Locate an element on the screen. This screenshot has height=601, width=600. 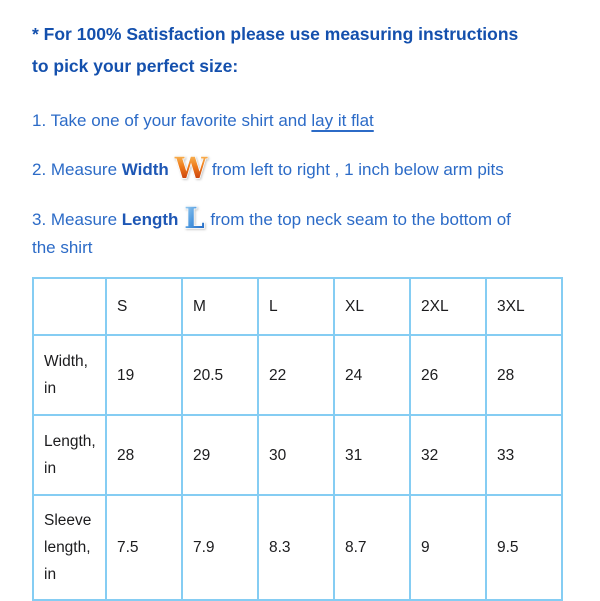
svg-text: L is located at coordinates (195, 218).